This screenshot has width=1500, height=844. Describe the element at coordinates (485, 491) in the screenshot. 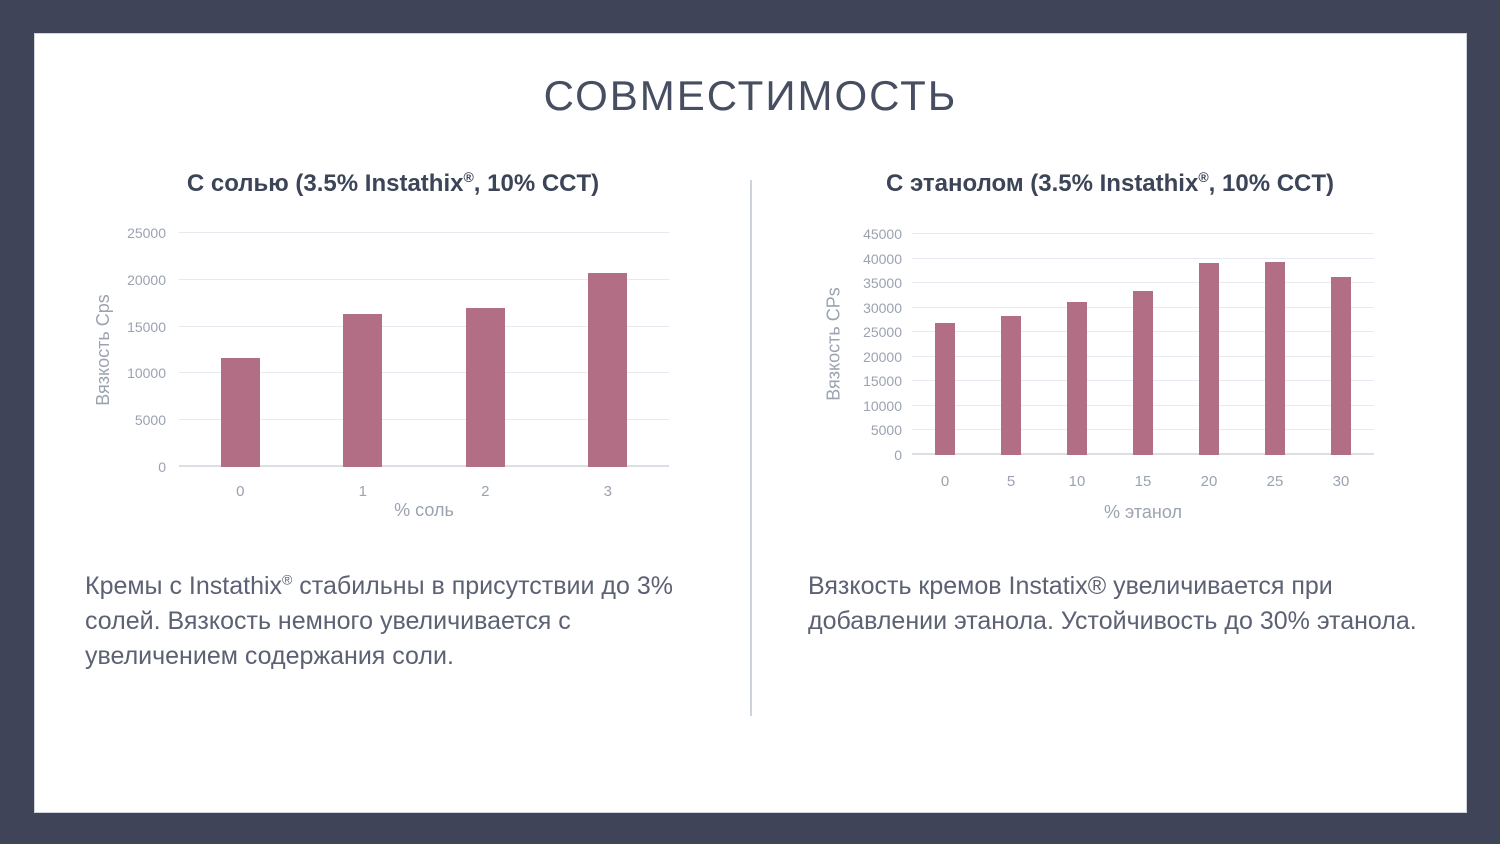

I see `x-tick-label: 2` at that location.